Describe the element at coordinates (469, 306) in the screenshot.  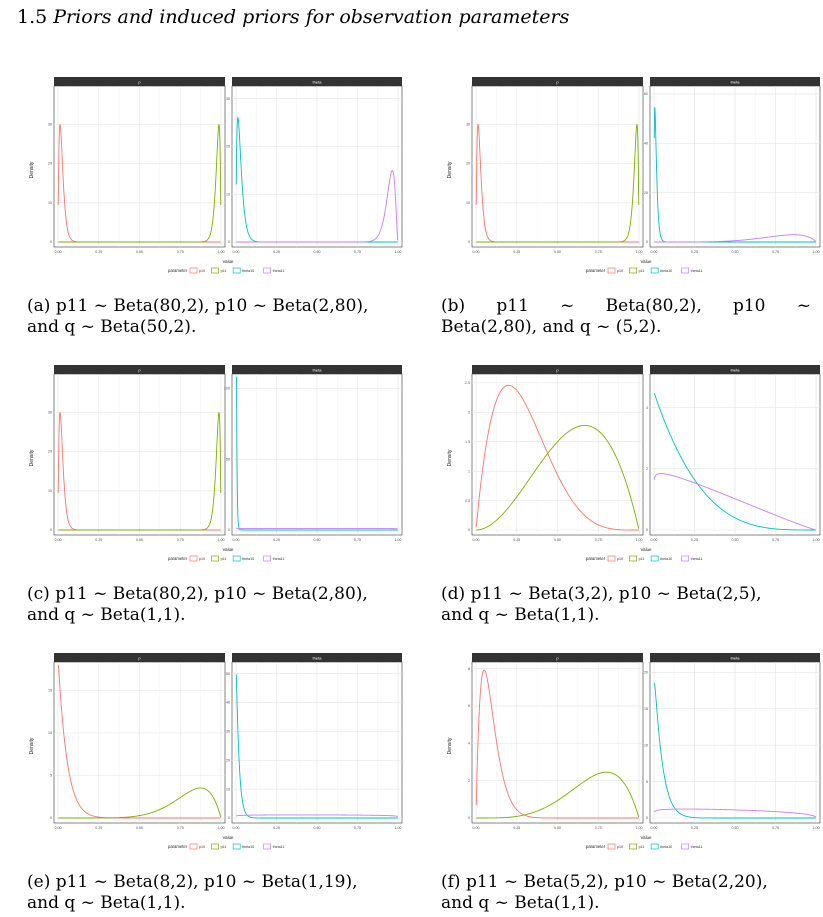
I see `caption-tag: (b)` at that location.